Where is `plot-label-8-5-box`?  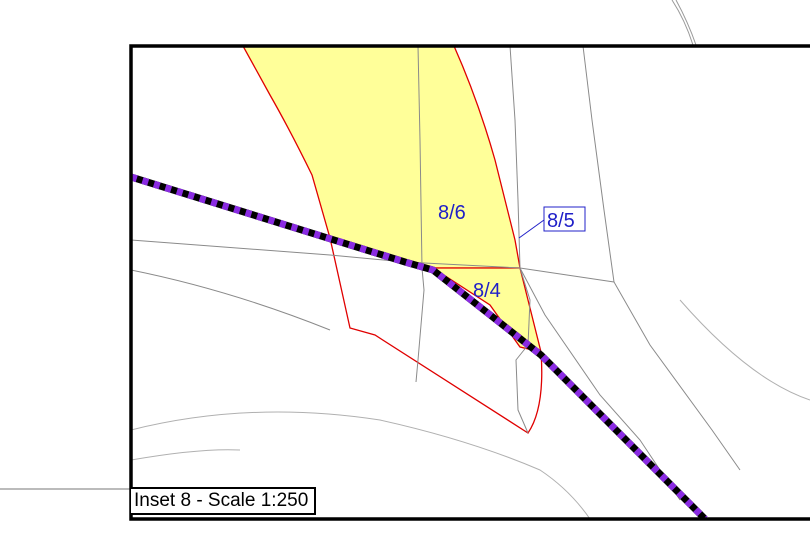
plot-label-8-5-box is located at coordinates (564, 219).